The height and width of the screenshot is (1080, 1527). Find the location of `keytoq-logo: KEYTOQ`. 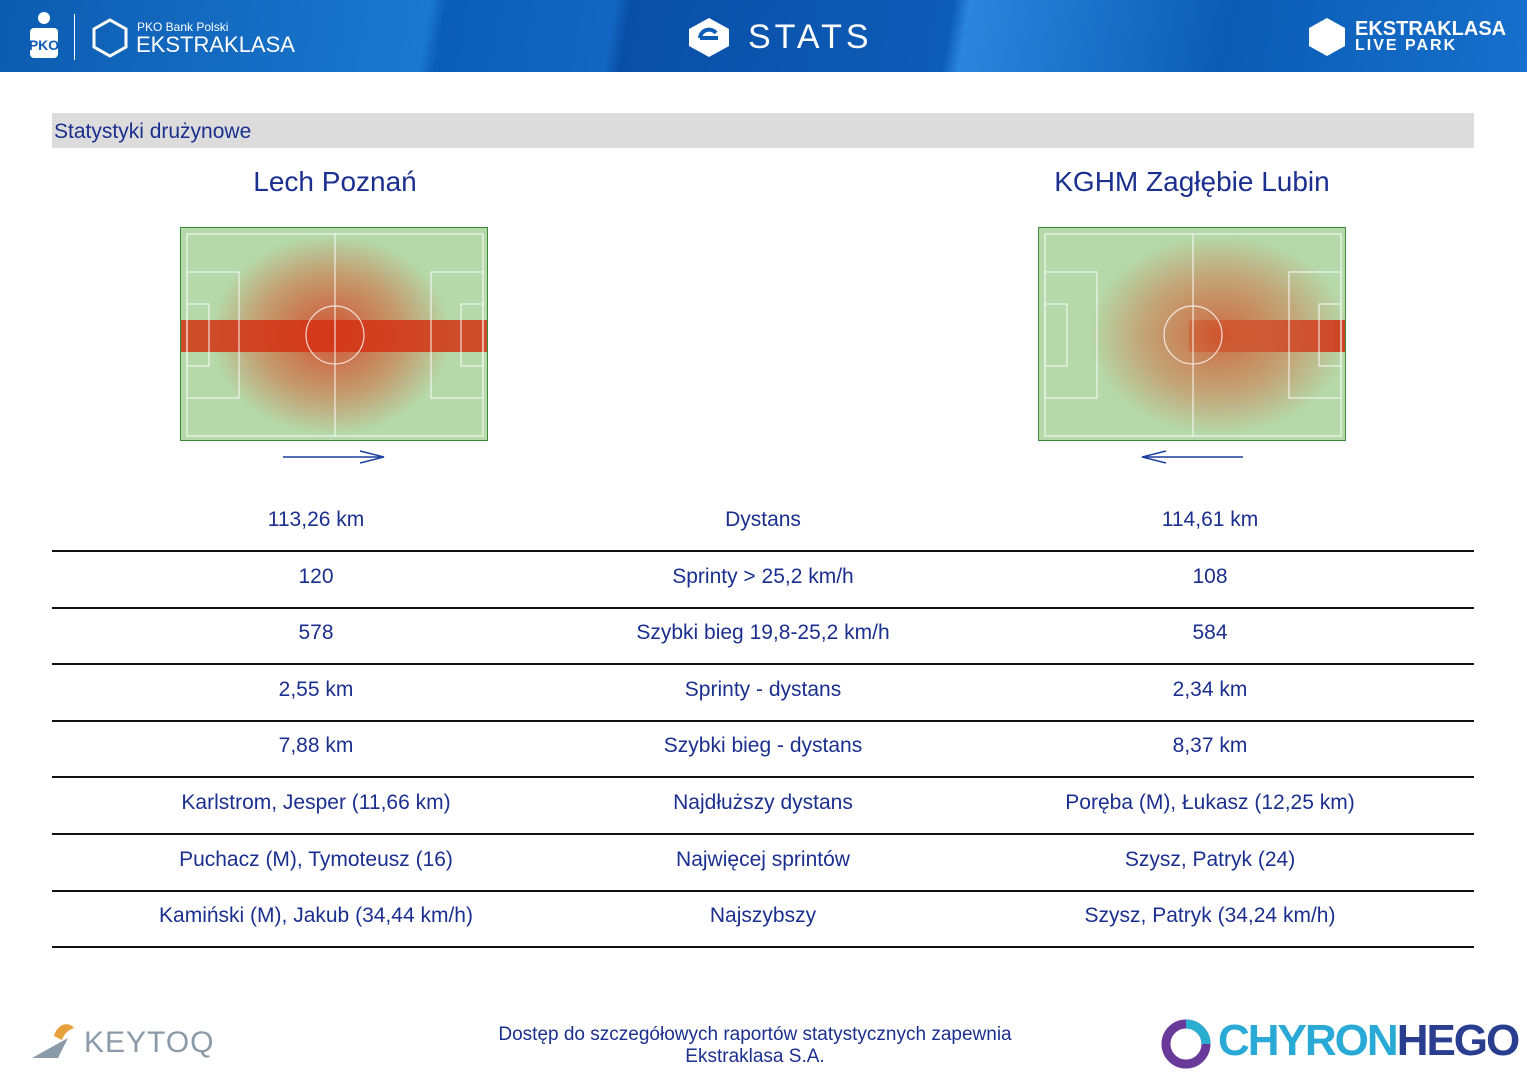

keytoq-logo: KEYTOQ is located at coordinates (149, 1042).